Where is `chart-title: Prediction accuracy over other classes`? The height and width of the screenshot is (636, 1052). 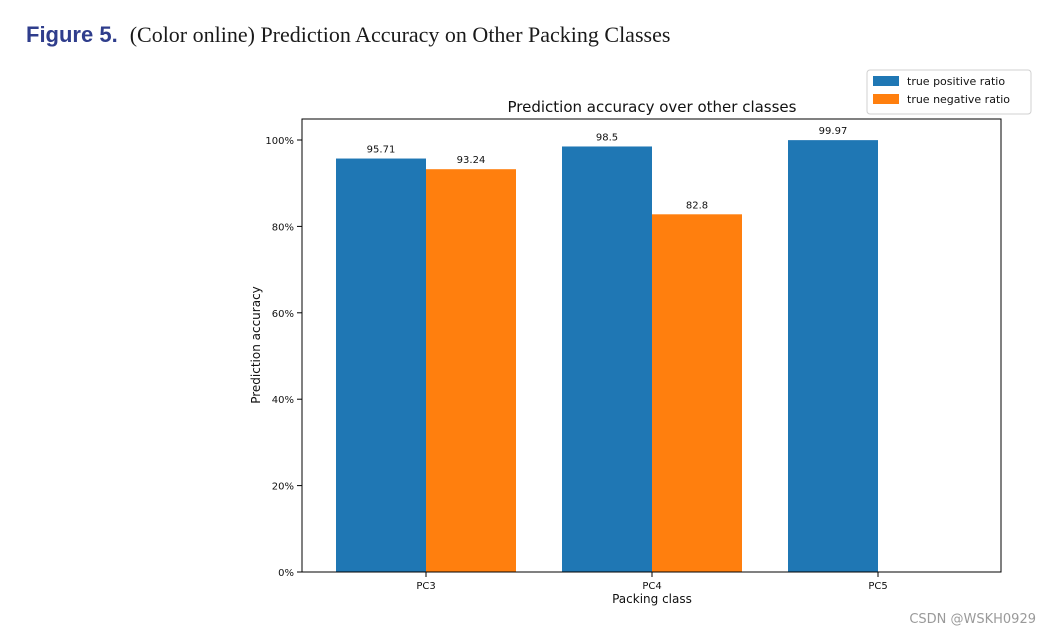
chart-title: Prediction accuracy over other classes is located at coordinates (652, 107).